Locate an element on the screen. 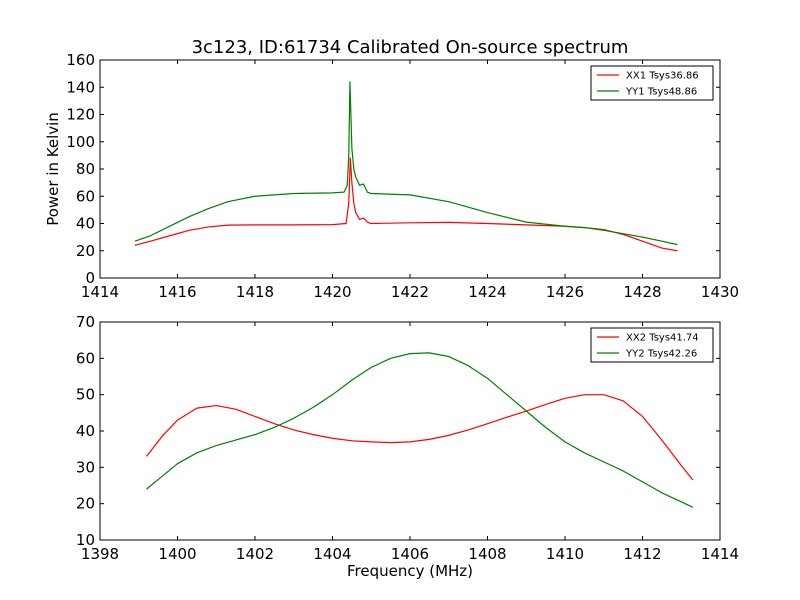 This screenshot has width=800, height=600. bottom-y-tick-label: 20 is located at coordinates (85, 504).